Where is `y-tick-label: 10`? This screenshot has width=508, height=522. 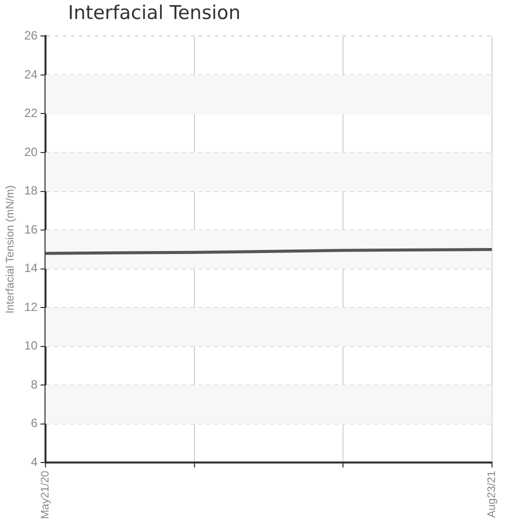 y-tick-label: 10 is located at coordinates (31, 345).